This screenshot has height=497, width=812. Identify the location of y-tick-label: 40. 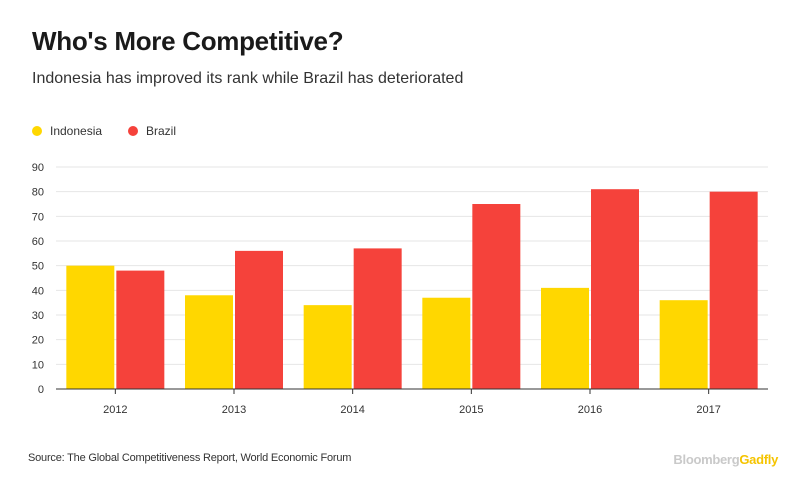
(38, 291).